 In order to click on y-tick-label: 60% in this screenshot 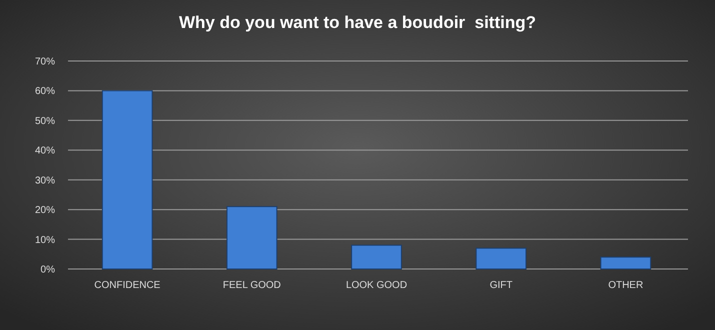, I will do `click(45, 92)`.